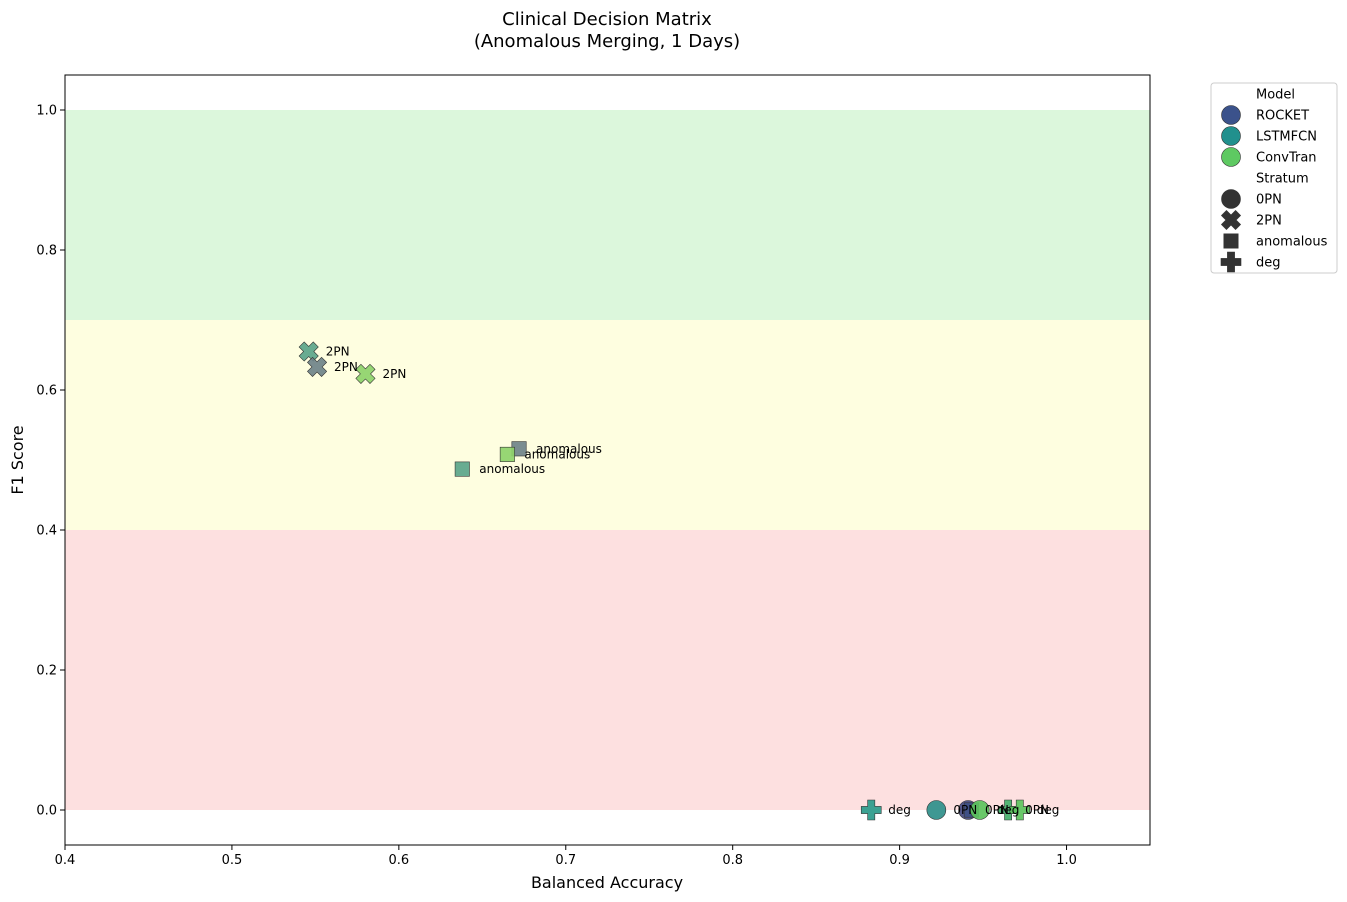 This screenshot has width=1347, height=902. What do you see at coordinates (607, 19) in the screenshot?
I see `chart-title: Clinical Decision Matrix` at bounding box center [607, 19].